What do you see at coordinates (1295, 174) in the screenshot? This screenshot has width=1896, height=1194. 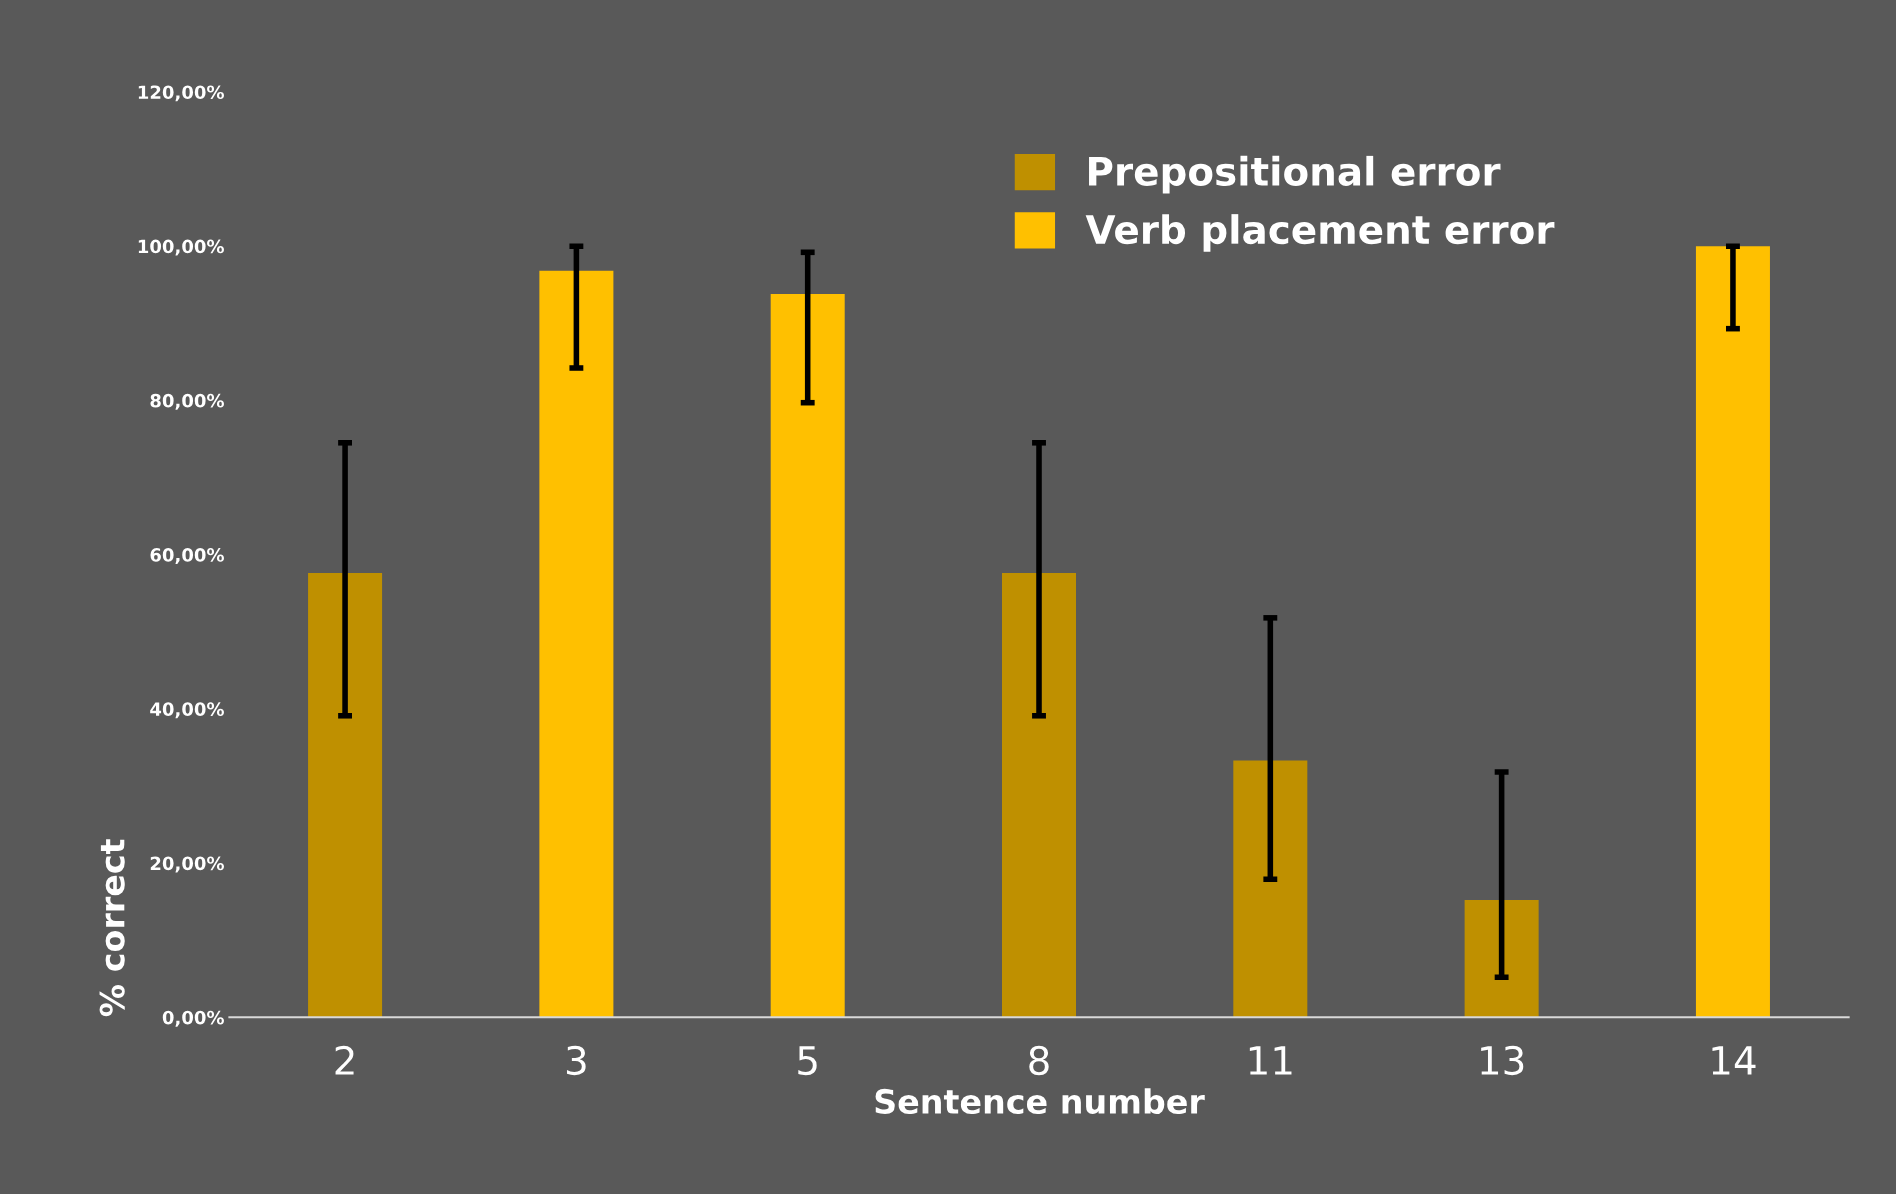 I see `legend-label: Prepositional error` at bounding box center [1295, 174].